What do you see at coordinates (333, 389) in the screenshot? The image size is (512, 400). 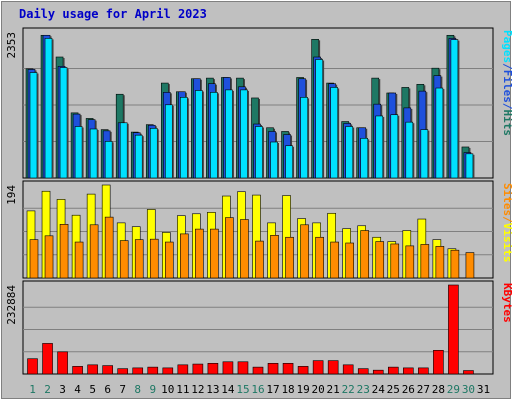 I see `x-tick-label-day-21: 21` at bounding box center [333, 389].